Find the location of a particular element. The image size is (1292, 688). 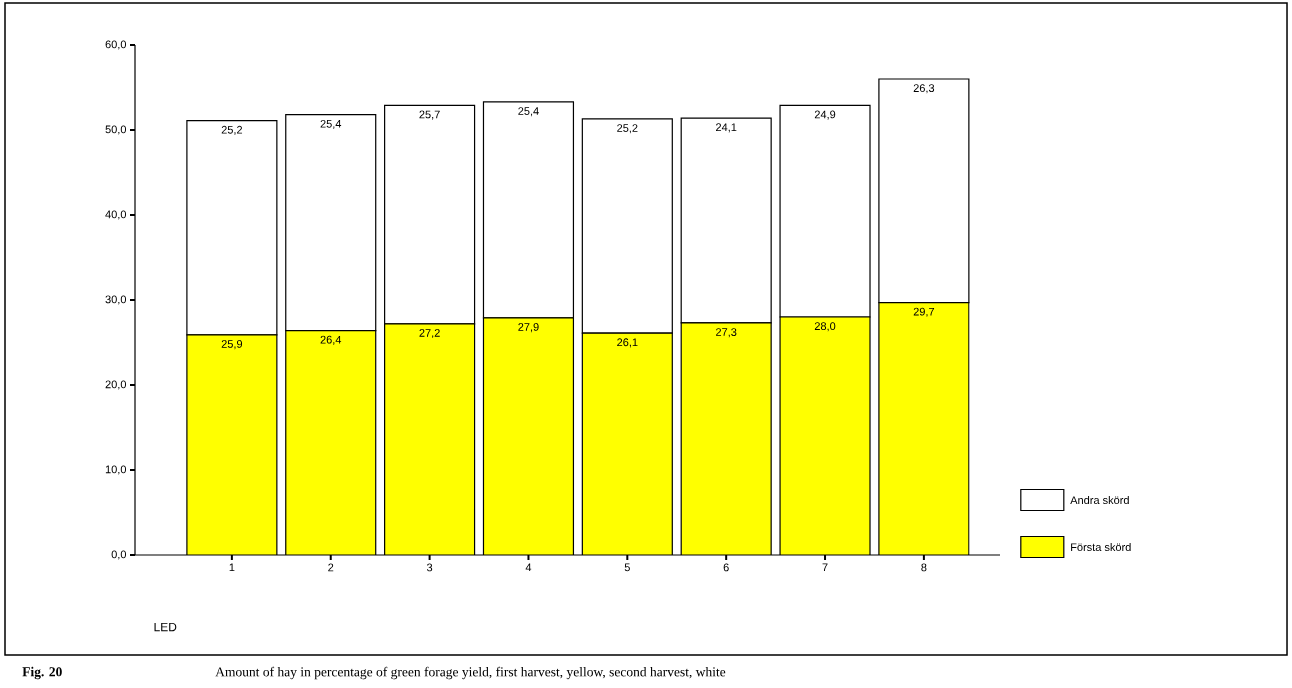

y-tick-label: 60,0 is located at coordinates (116, 45).